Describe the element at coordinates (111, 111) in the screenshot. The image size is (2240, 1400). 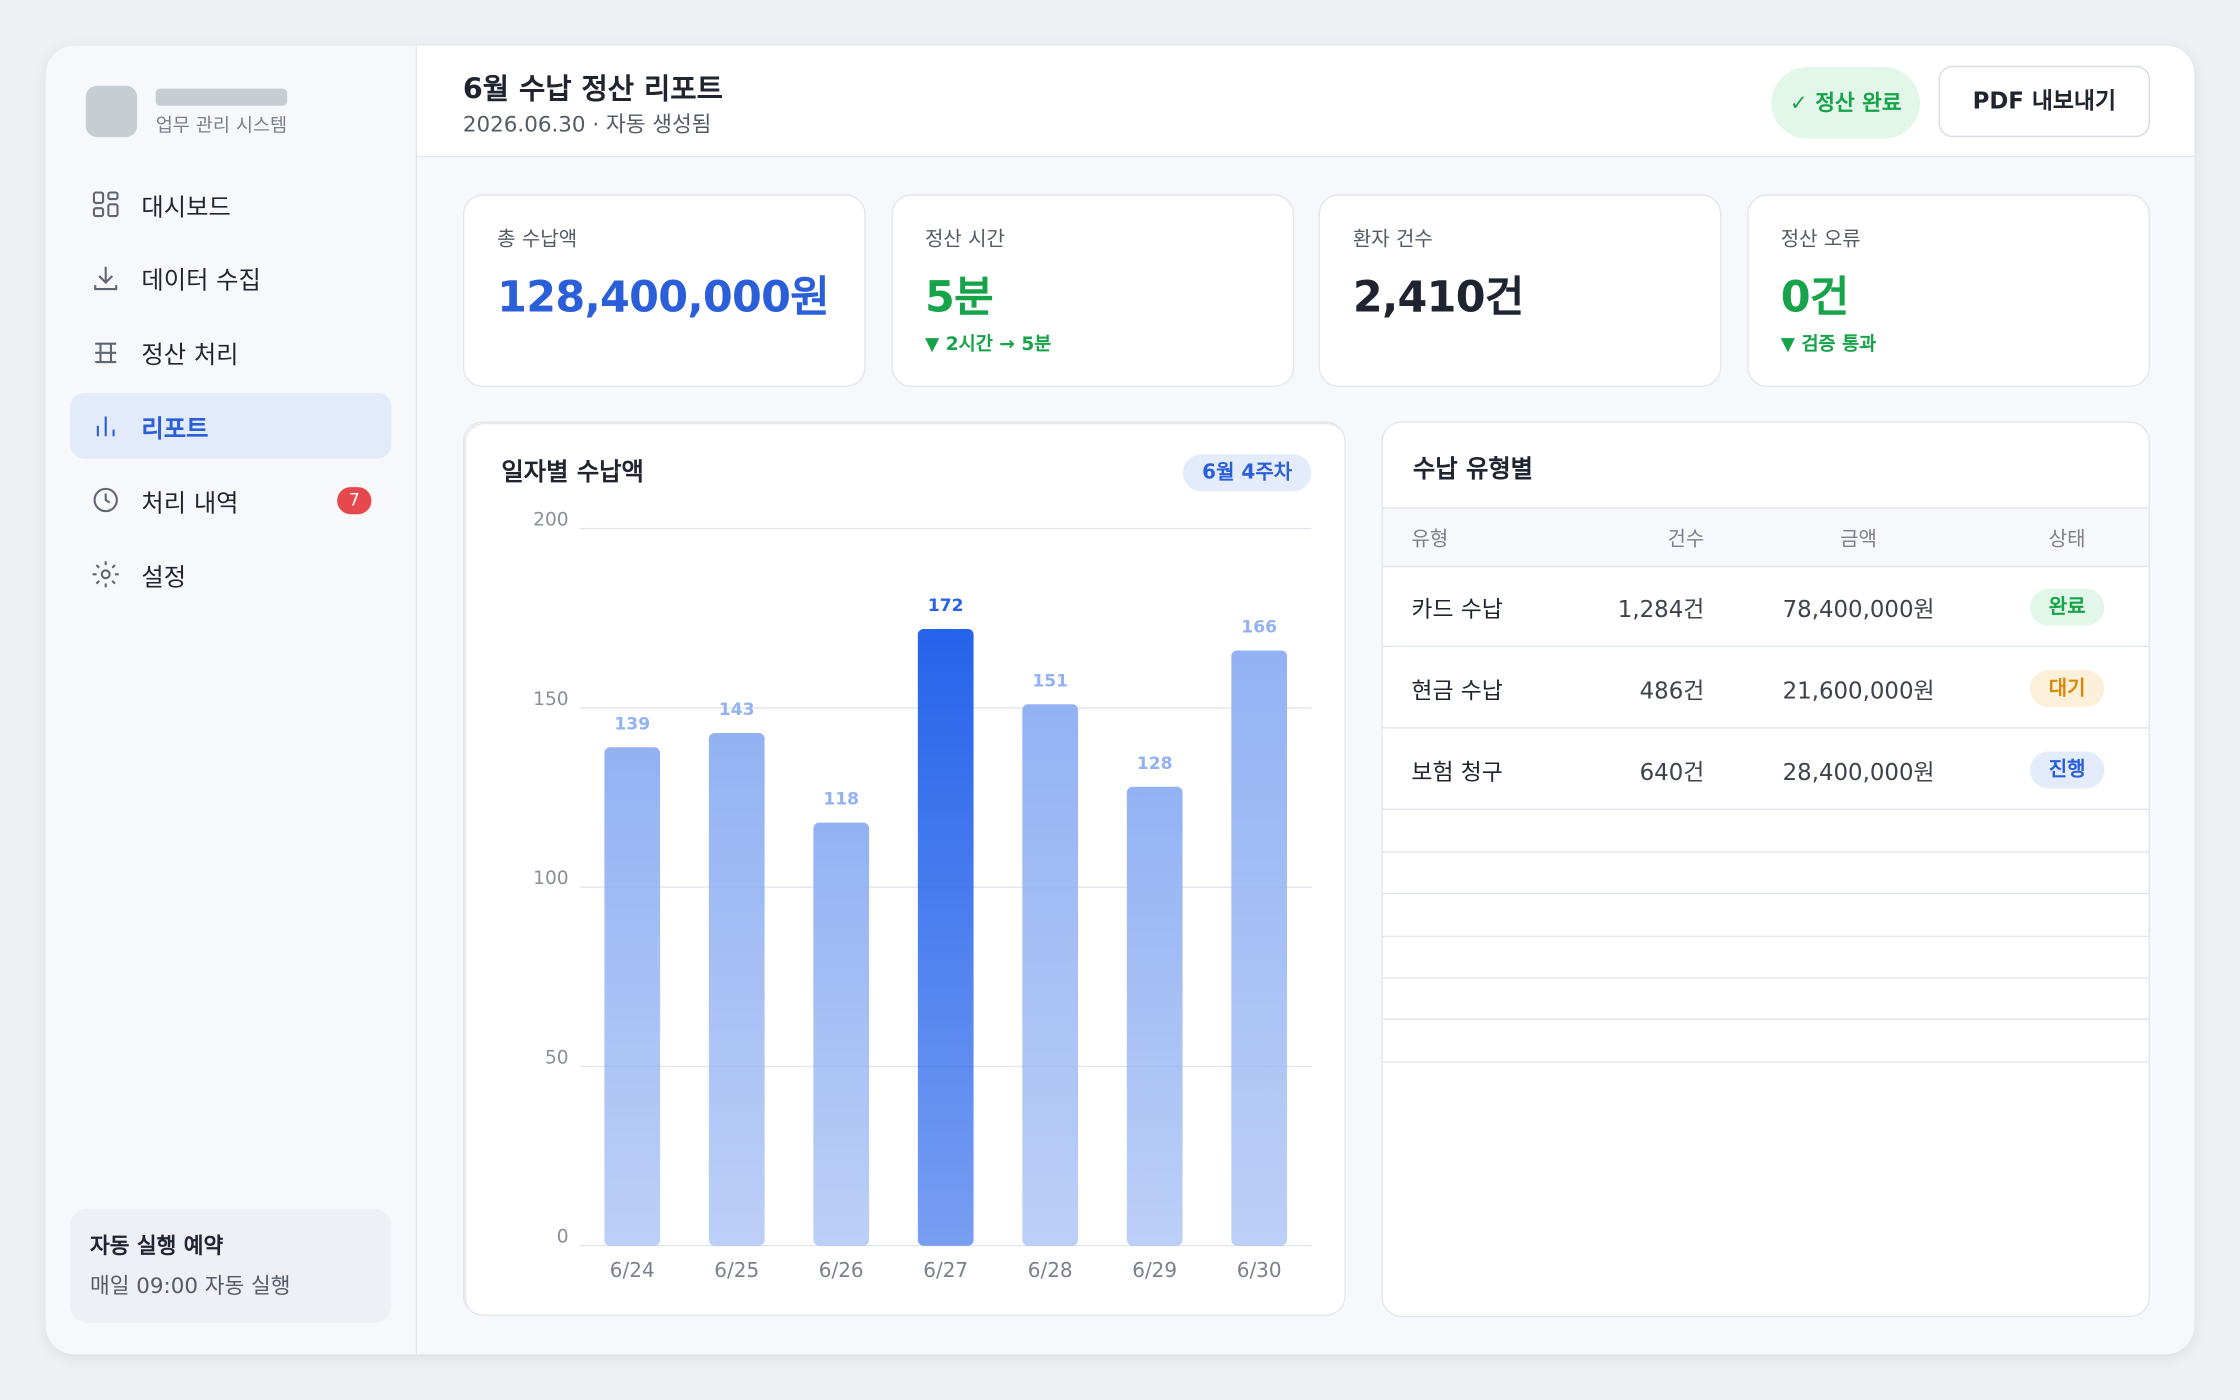
I see `logo` at that location.